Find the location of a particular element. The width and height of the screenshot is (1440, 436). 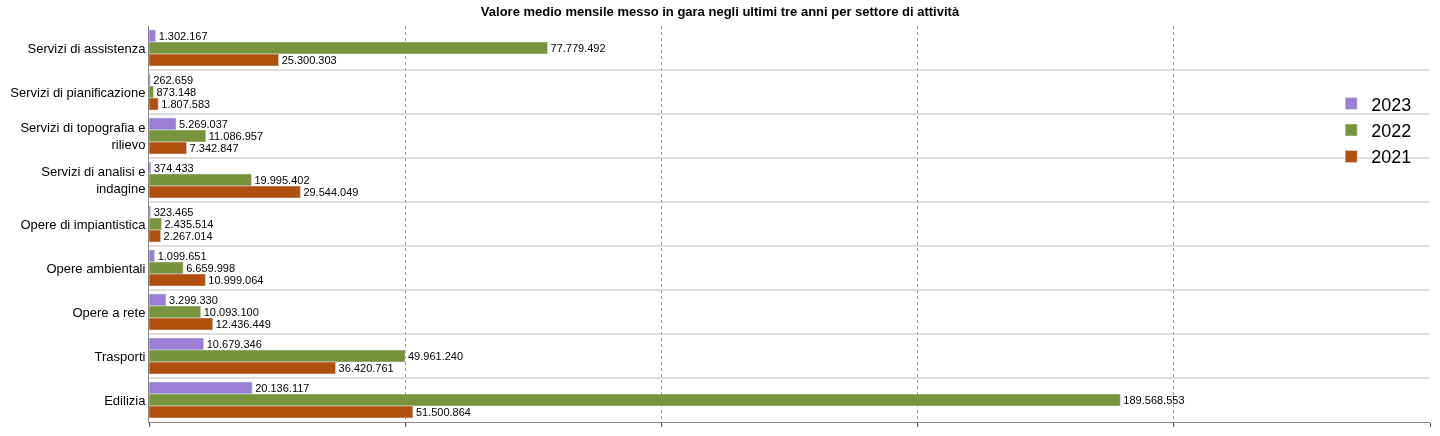

data-label: 262.659 is located at coordinates (173, 79).